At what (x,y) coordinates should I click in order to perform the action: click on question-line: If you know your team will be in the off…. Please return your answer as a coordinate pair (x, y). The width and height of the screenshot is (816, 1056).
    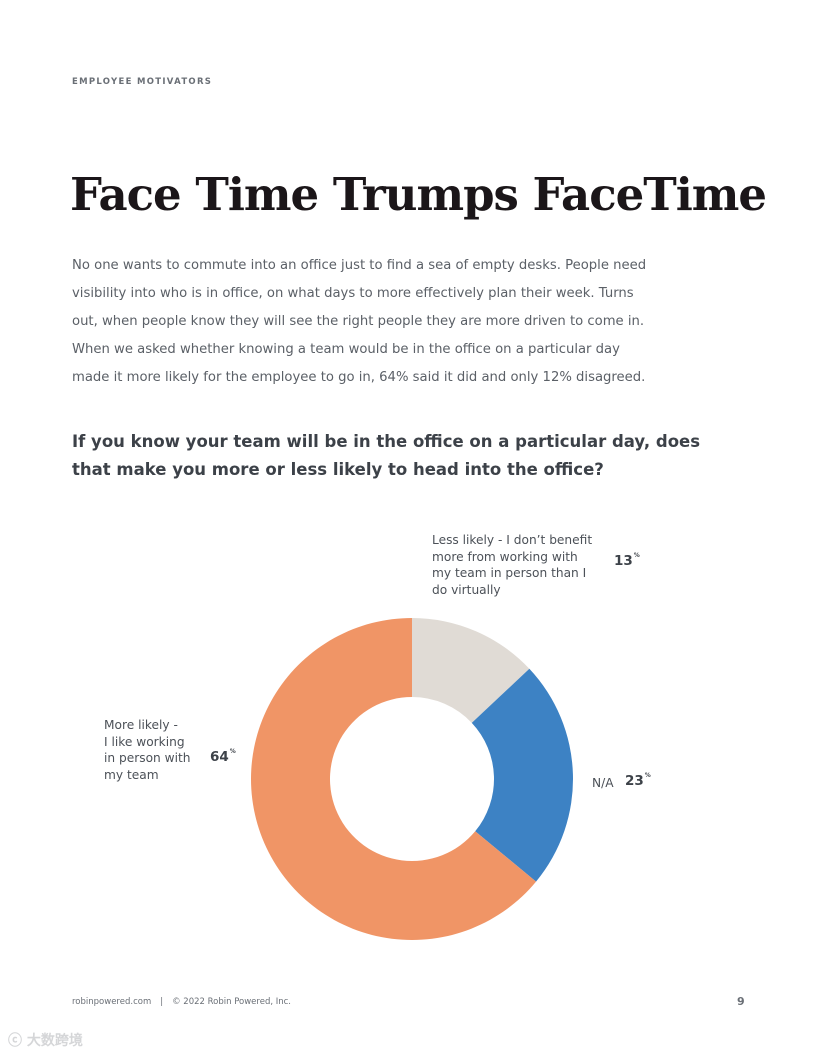
    Looking at the image, I should click on (386, 441).